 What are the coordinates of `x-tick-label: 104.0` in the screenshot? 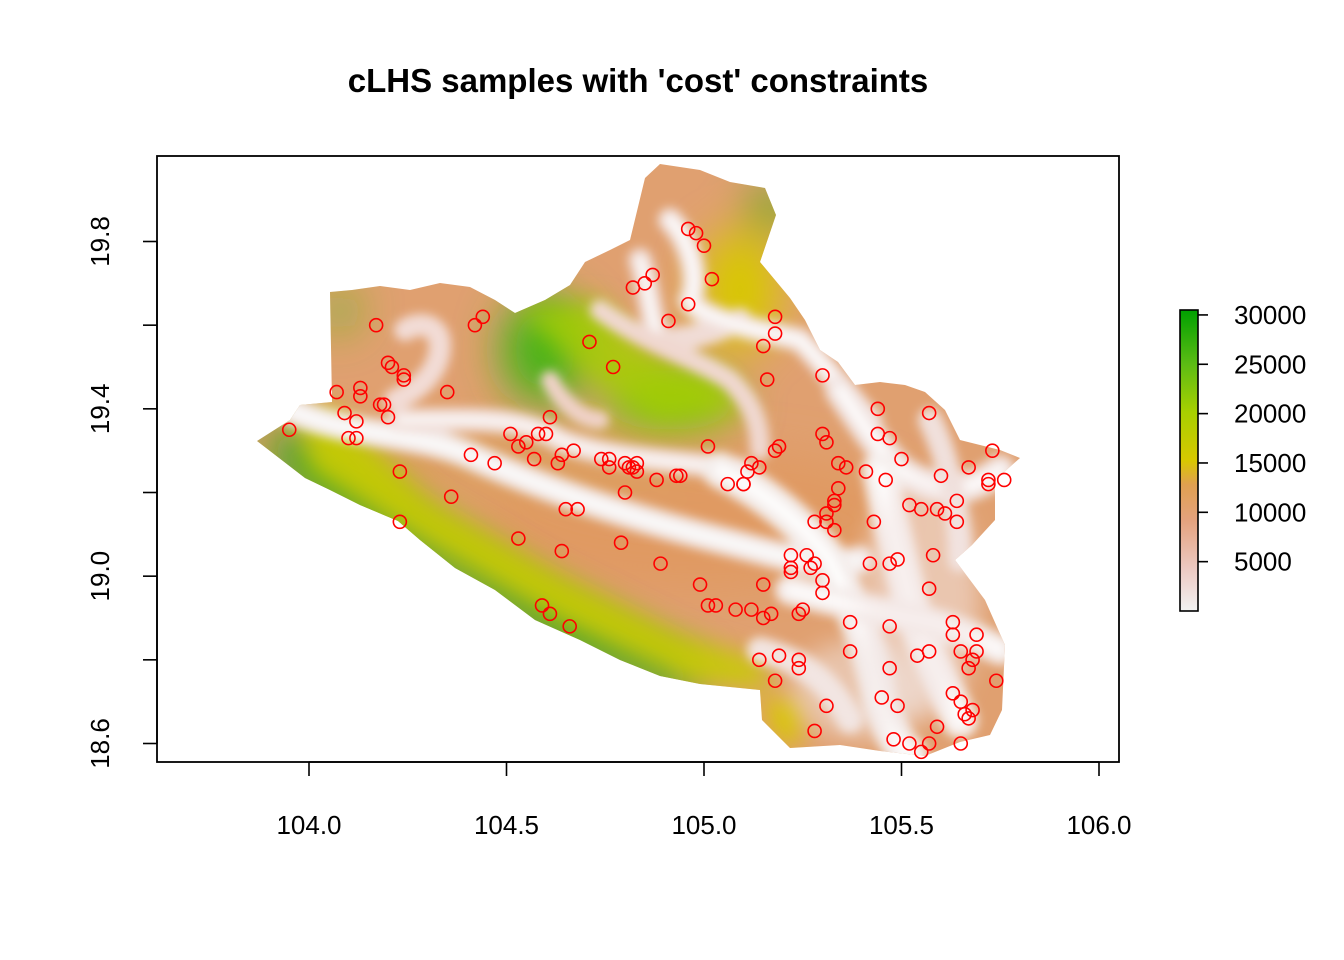 It's located at (308, 825).